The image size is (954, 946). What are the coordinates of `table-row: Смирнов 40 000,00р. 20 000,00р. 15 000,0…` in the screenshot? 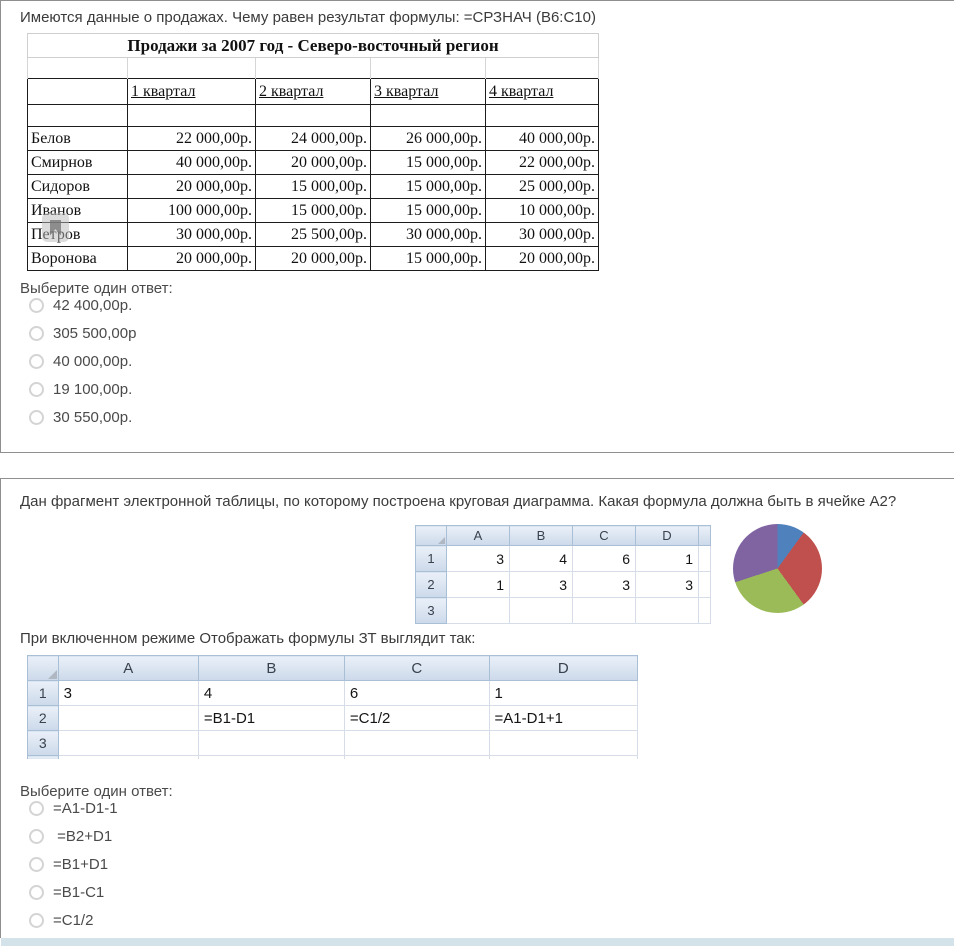 It's located at (313, 162).